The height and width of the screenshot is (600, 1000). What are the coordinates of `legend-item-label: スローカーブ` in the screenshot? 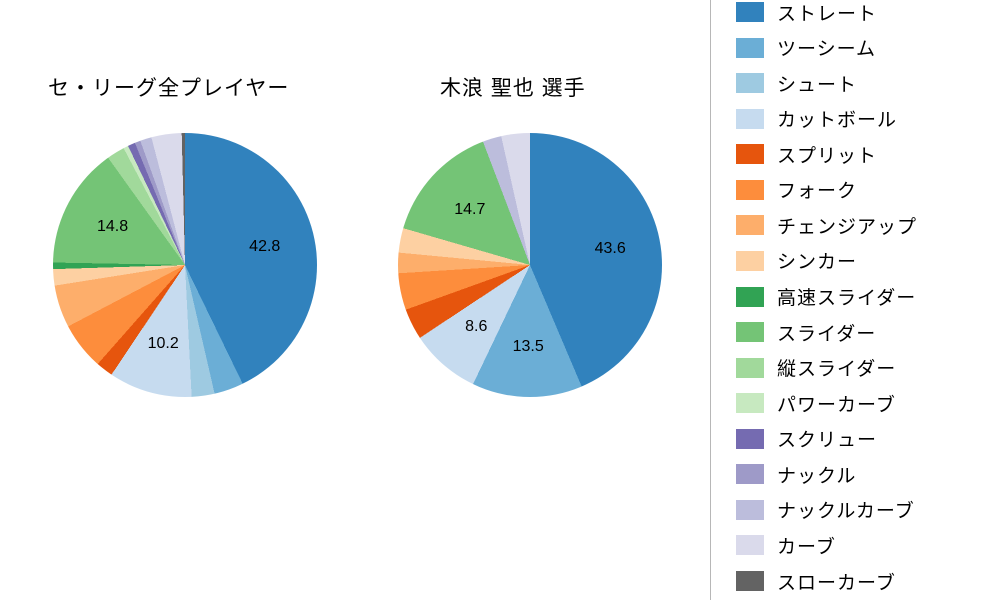 It's located at (836, 583).